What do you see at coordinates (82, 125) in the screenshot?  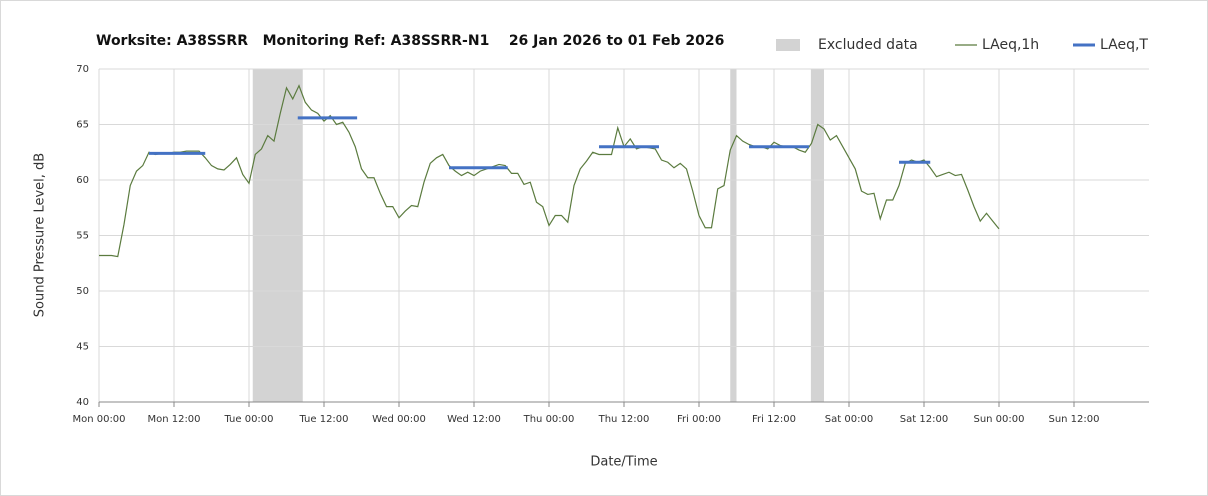 I see `y-tick-label: 65` at bounding box center [82, 125].